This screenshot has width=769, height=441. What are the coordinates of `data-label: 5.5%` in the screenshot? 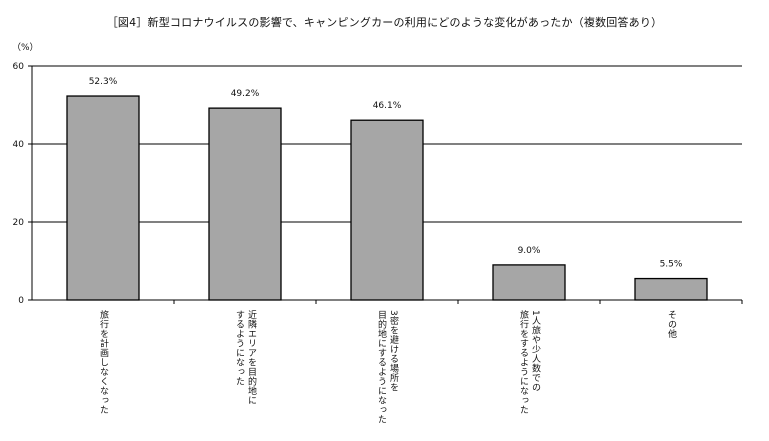 It's located at (671, 265).